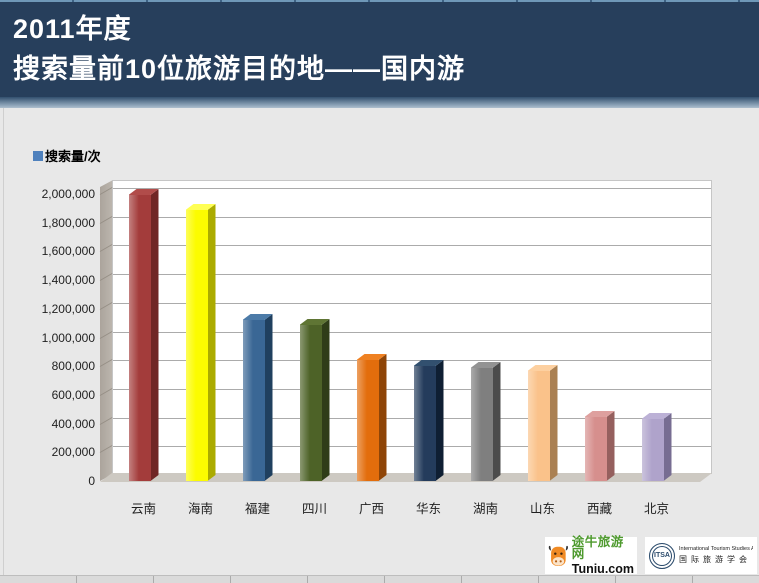 The height and width of the screenshot is (583, 759). What do you see at coordinates (73, 366) in the screenshot?
I see `y-axis-tick-label: 800,000` at bounding box center [73, 366].